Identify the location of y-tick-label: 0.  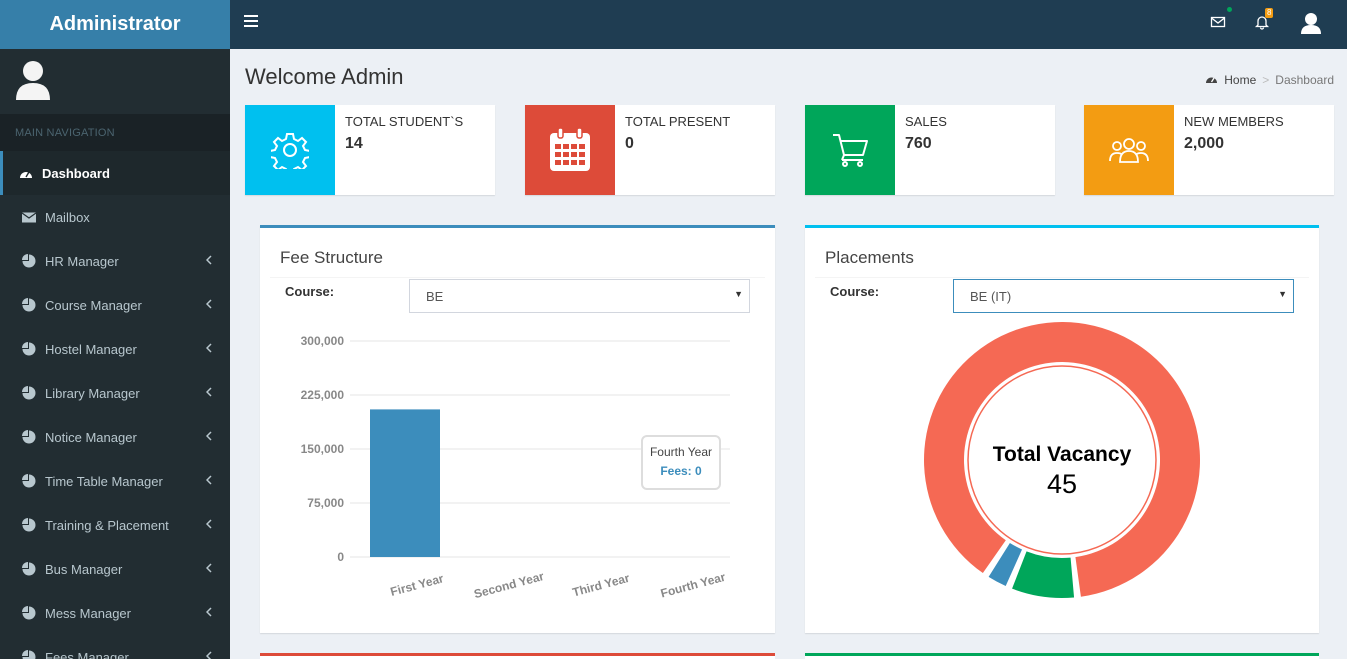
(340, 557).